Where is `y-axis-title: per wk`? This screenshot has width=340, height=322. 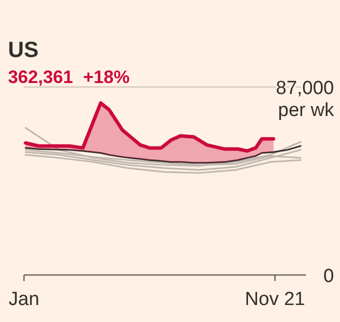 y-axis-title: per wk is located at coordinates (306, 110).